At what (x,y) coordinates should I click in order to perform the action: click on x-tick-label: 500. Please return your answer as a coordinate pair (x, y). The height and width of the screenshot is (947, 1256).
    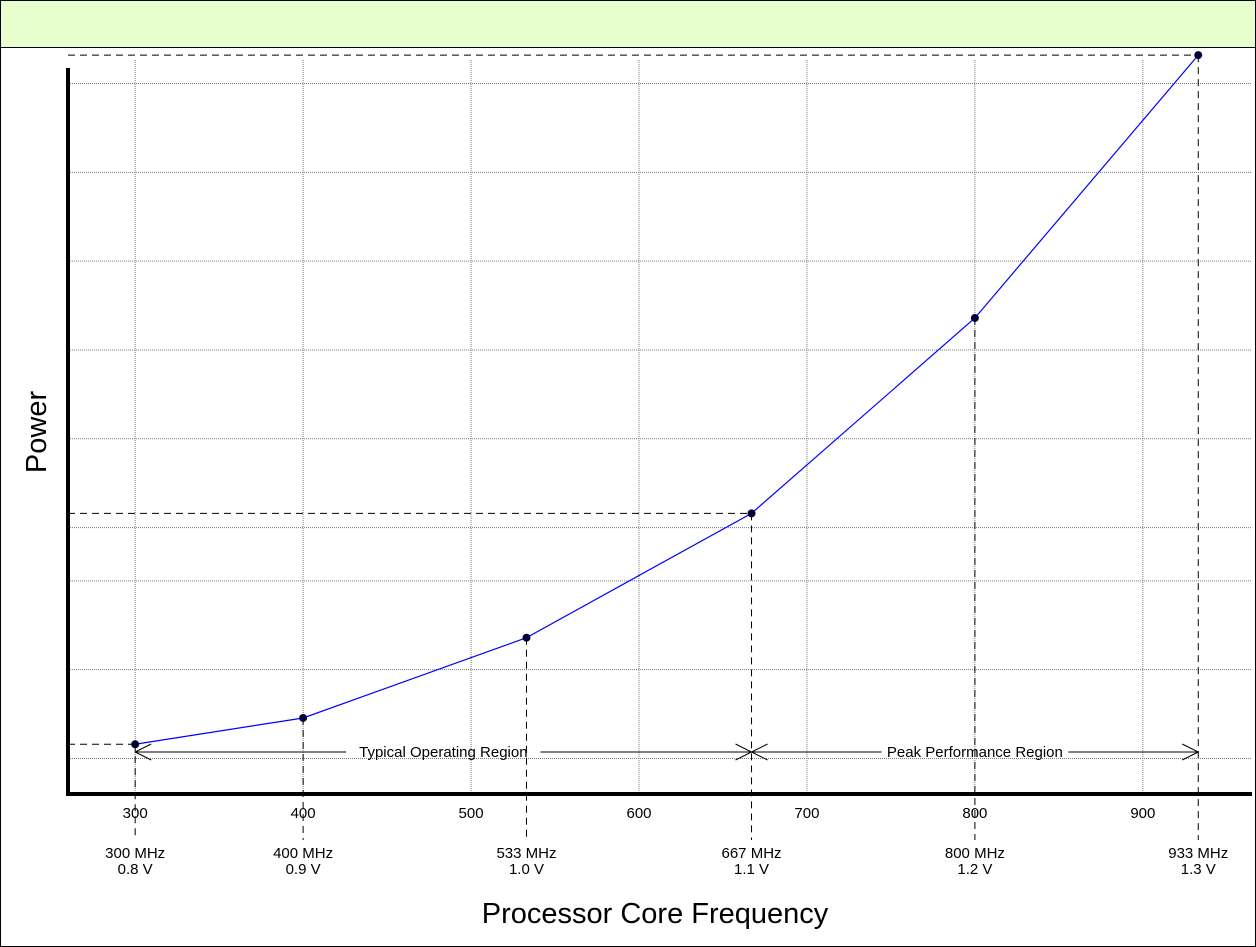
    Looking at the image, I should click on (471, 813).